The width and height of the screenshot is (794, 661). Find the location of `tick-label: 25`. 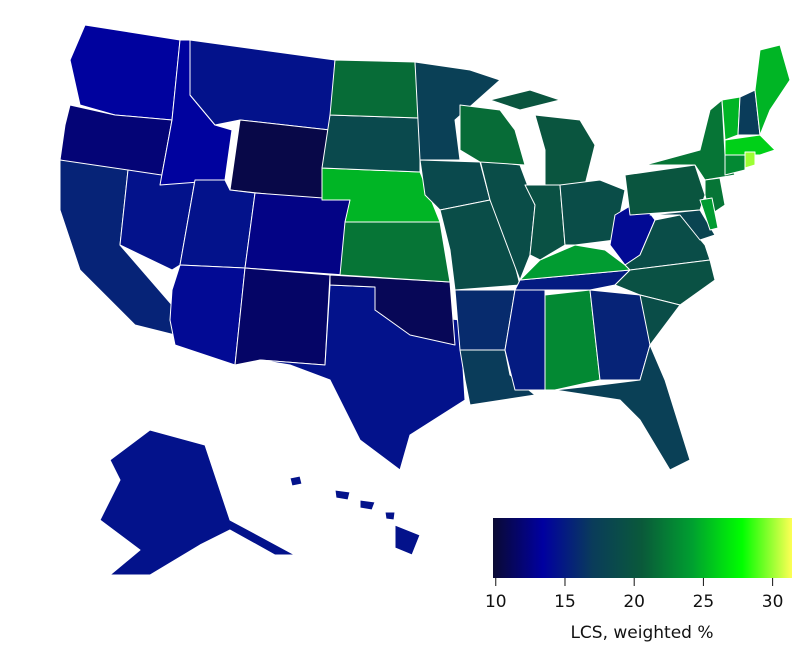

tick-label: 25 is located at coordinates (704, 602).